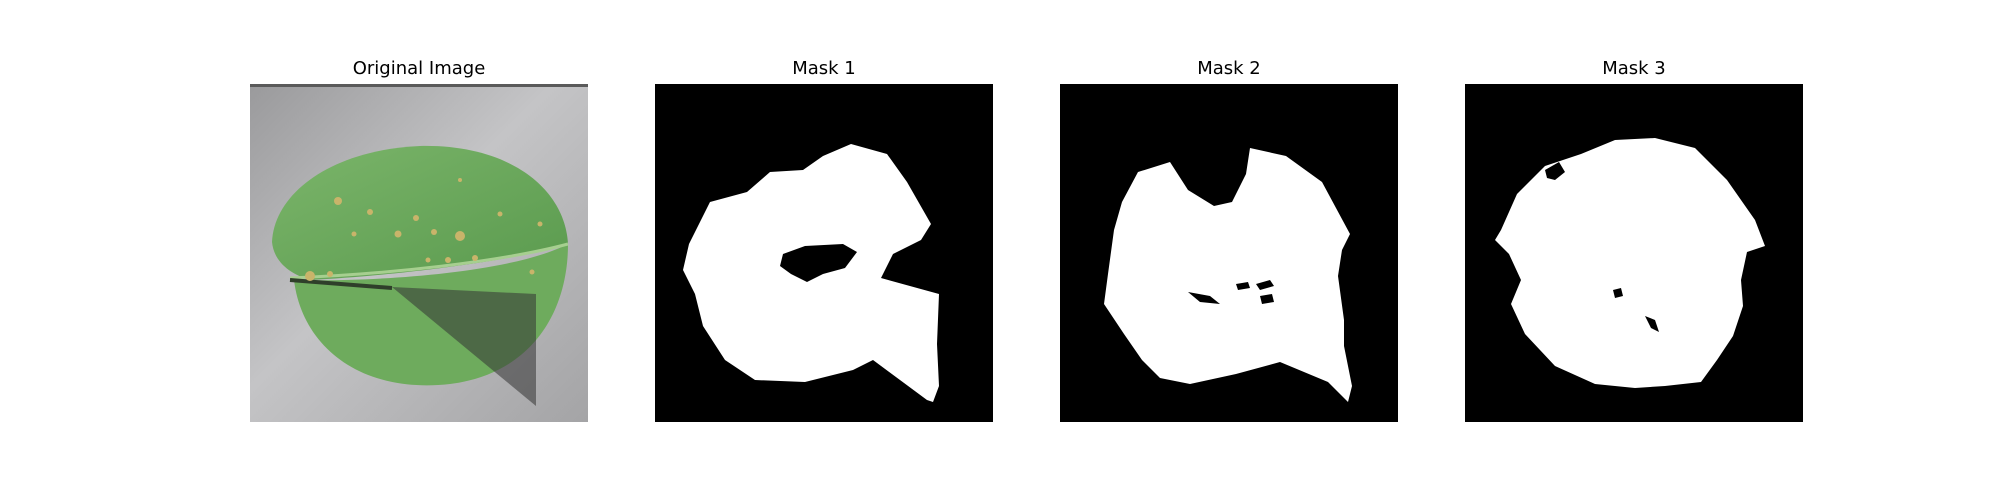 The height and width of the screenshot is (500, 2000). What do you see at coordinates (464, 346) in the screenshot?
I see `shadow-triangle` at bounding box center [464, 346].